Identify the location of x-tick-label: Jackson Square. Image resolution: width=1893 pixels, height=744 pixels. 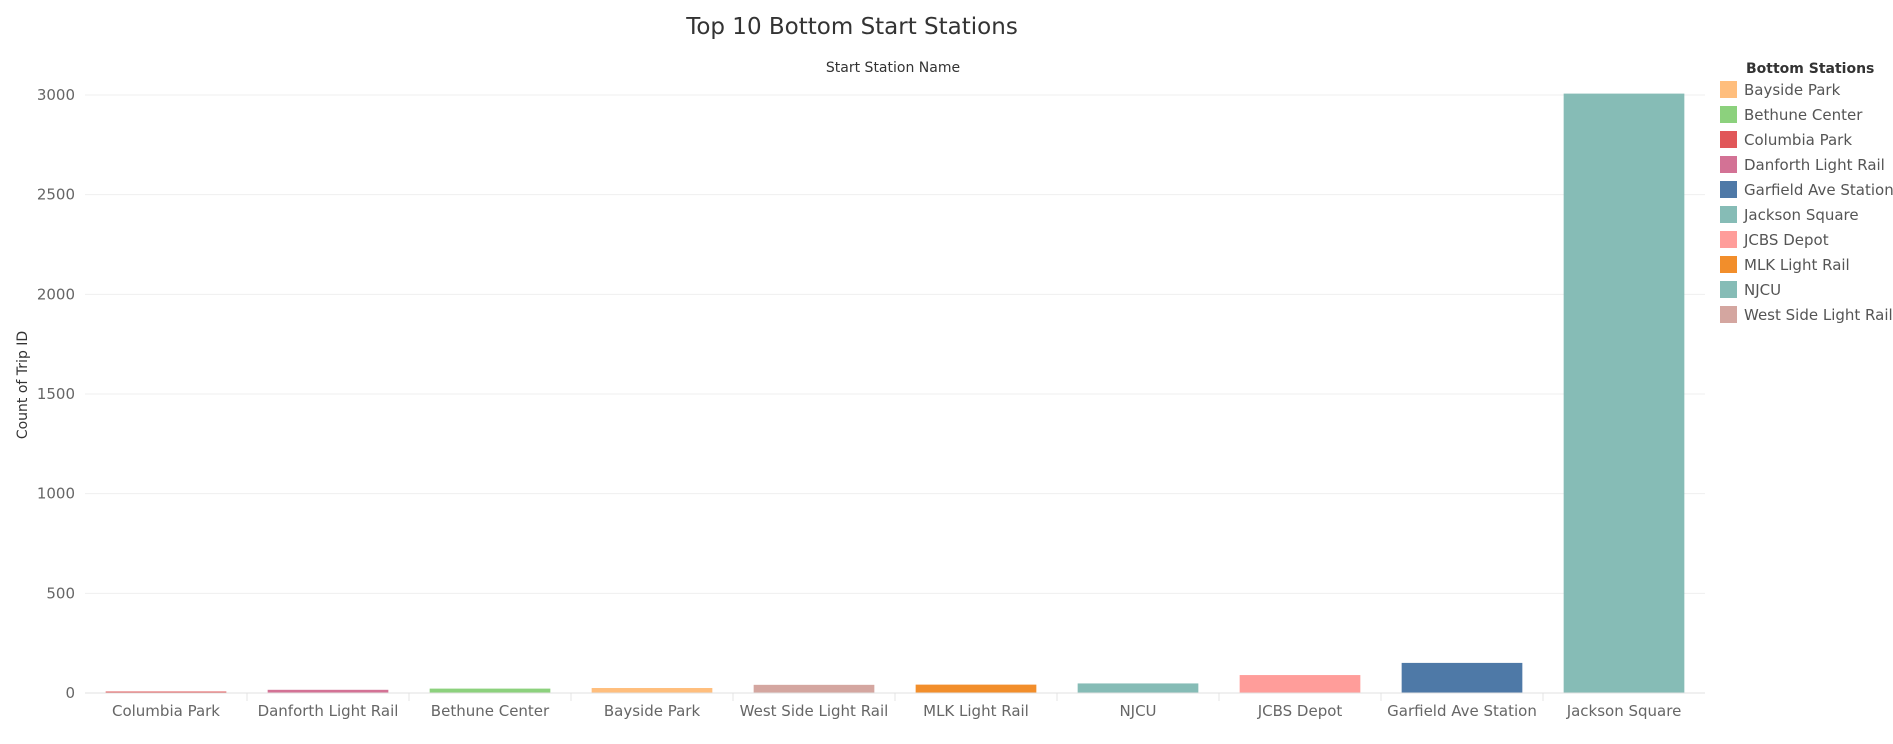
(1624, 711).